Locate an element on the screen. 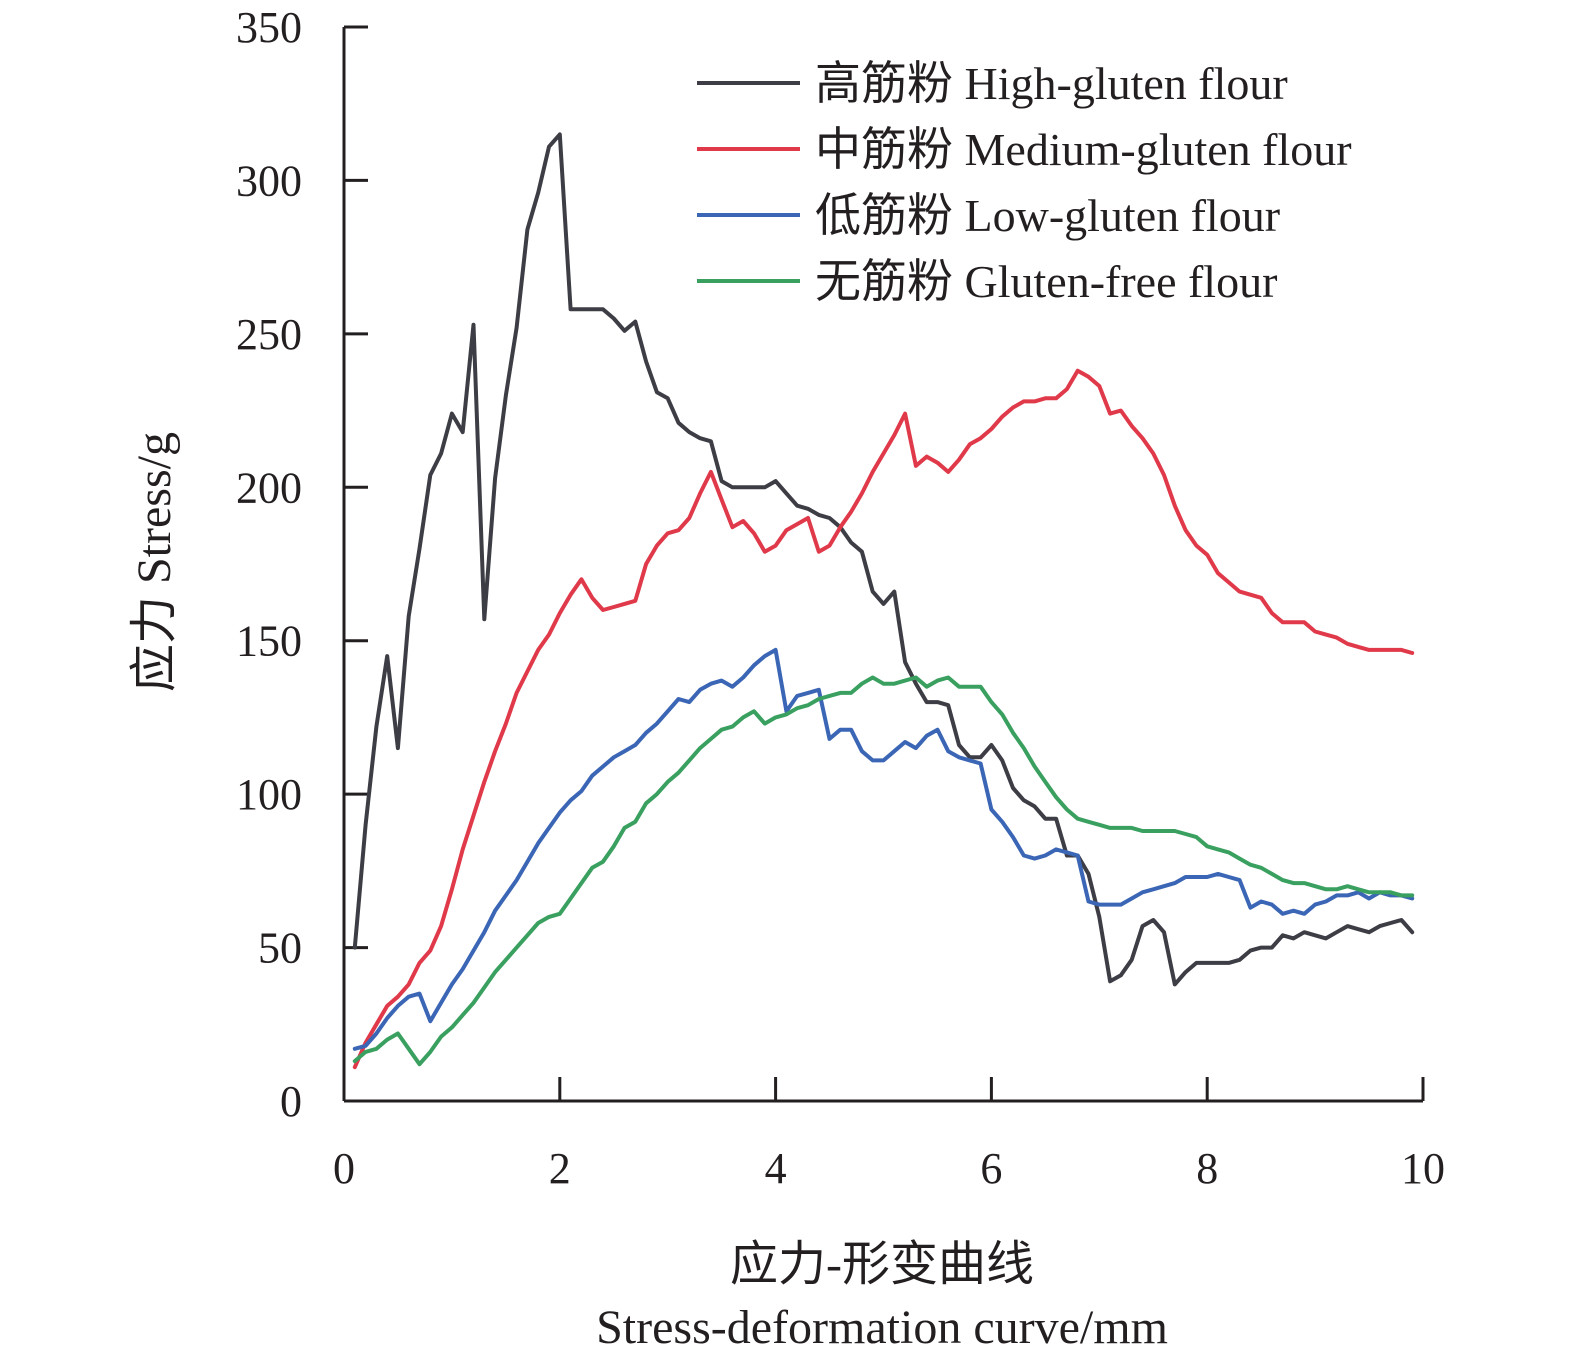  y-tick-label: 300 is located at coordinates (269, 180).